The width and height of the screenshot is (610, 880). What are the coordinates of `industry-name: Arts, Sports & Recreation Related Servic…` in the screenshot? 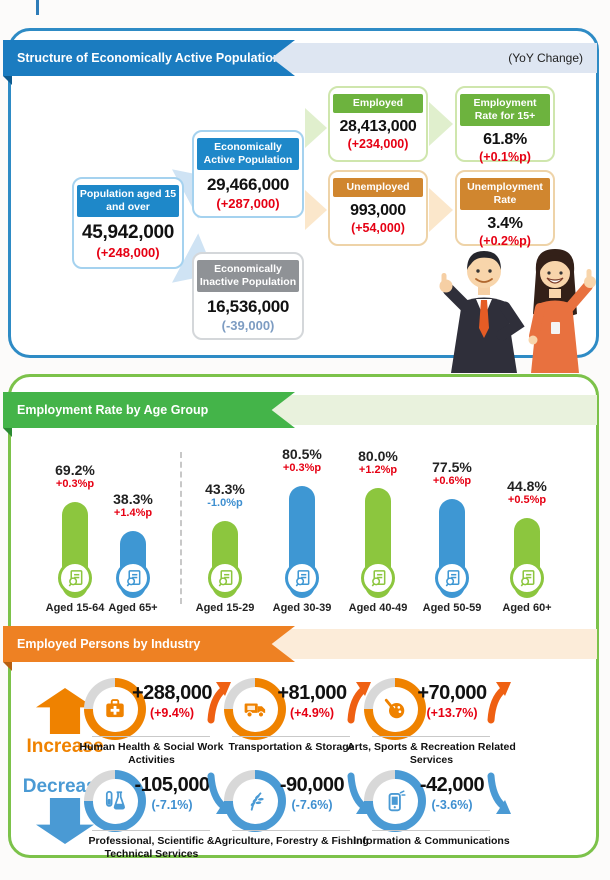 It's located at (431, 754).